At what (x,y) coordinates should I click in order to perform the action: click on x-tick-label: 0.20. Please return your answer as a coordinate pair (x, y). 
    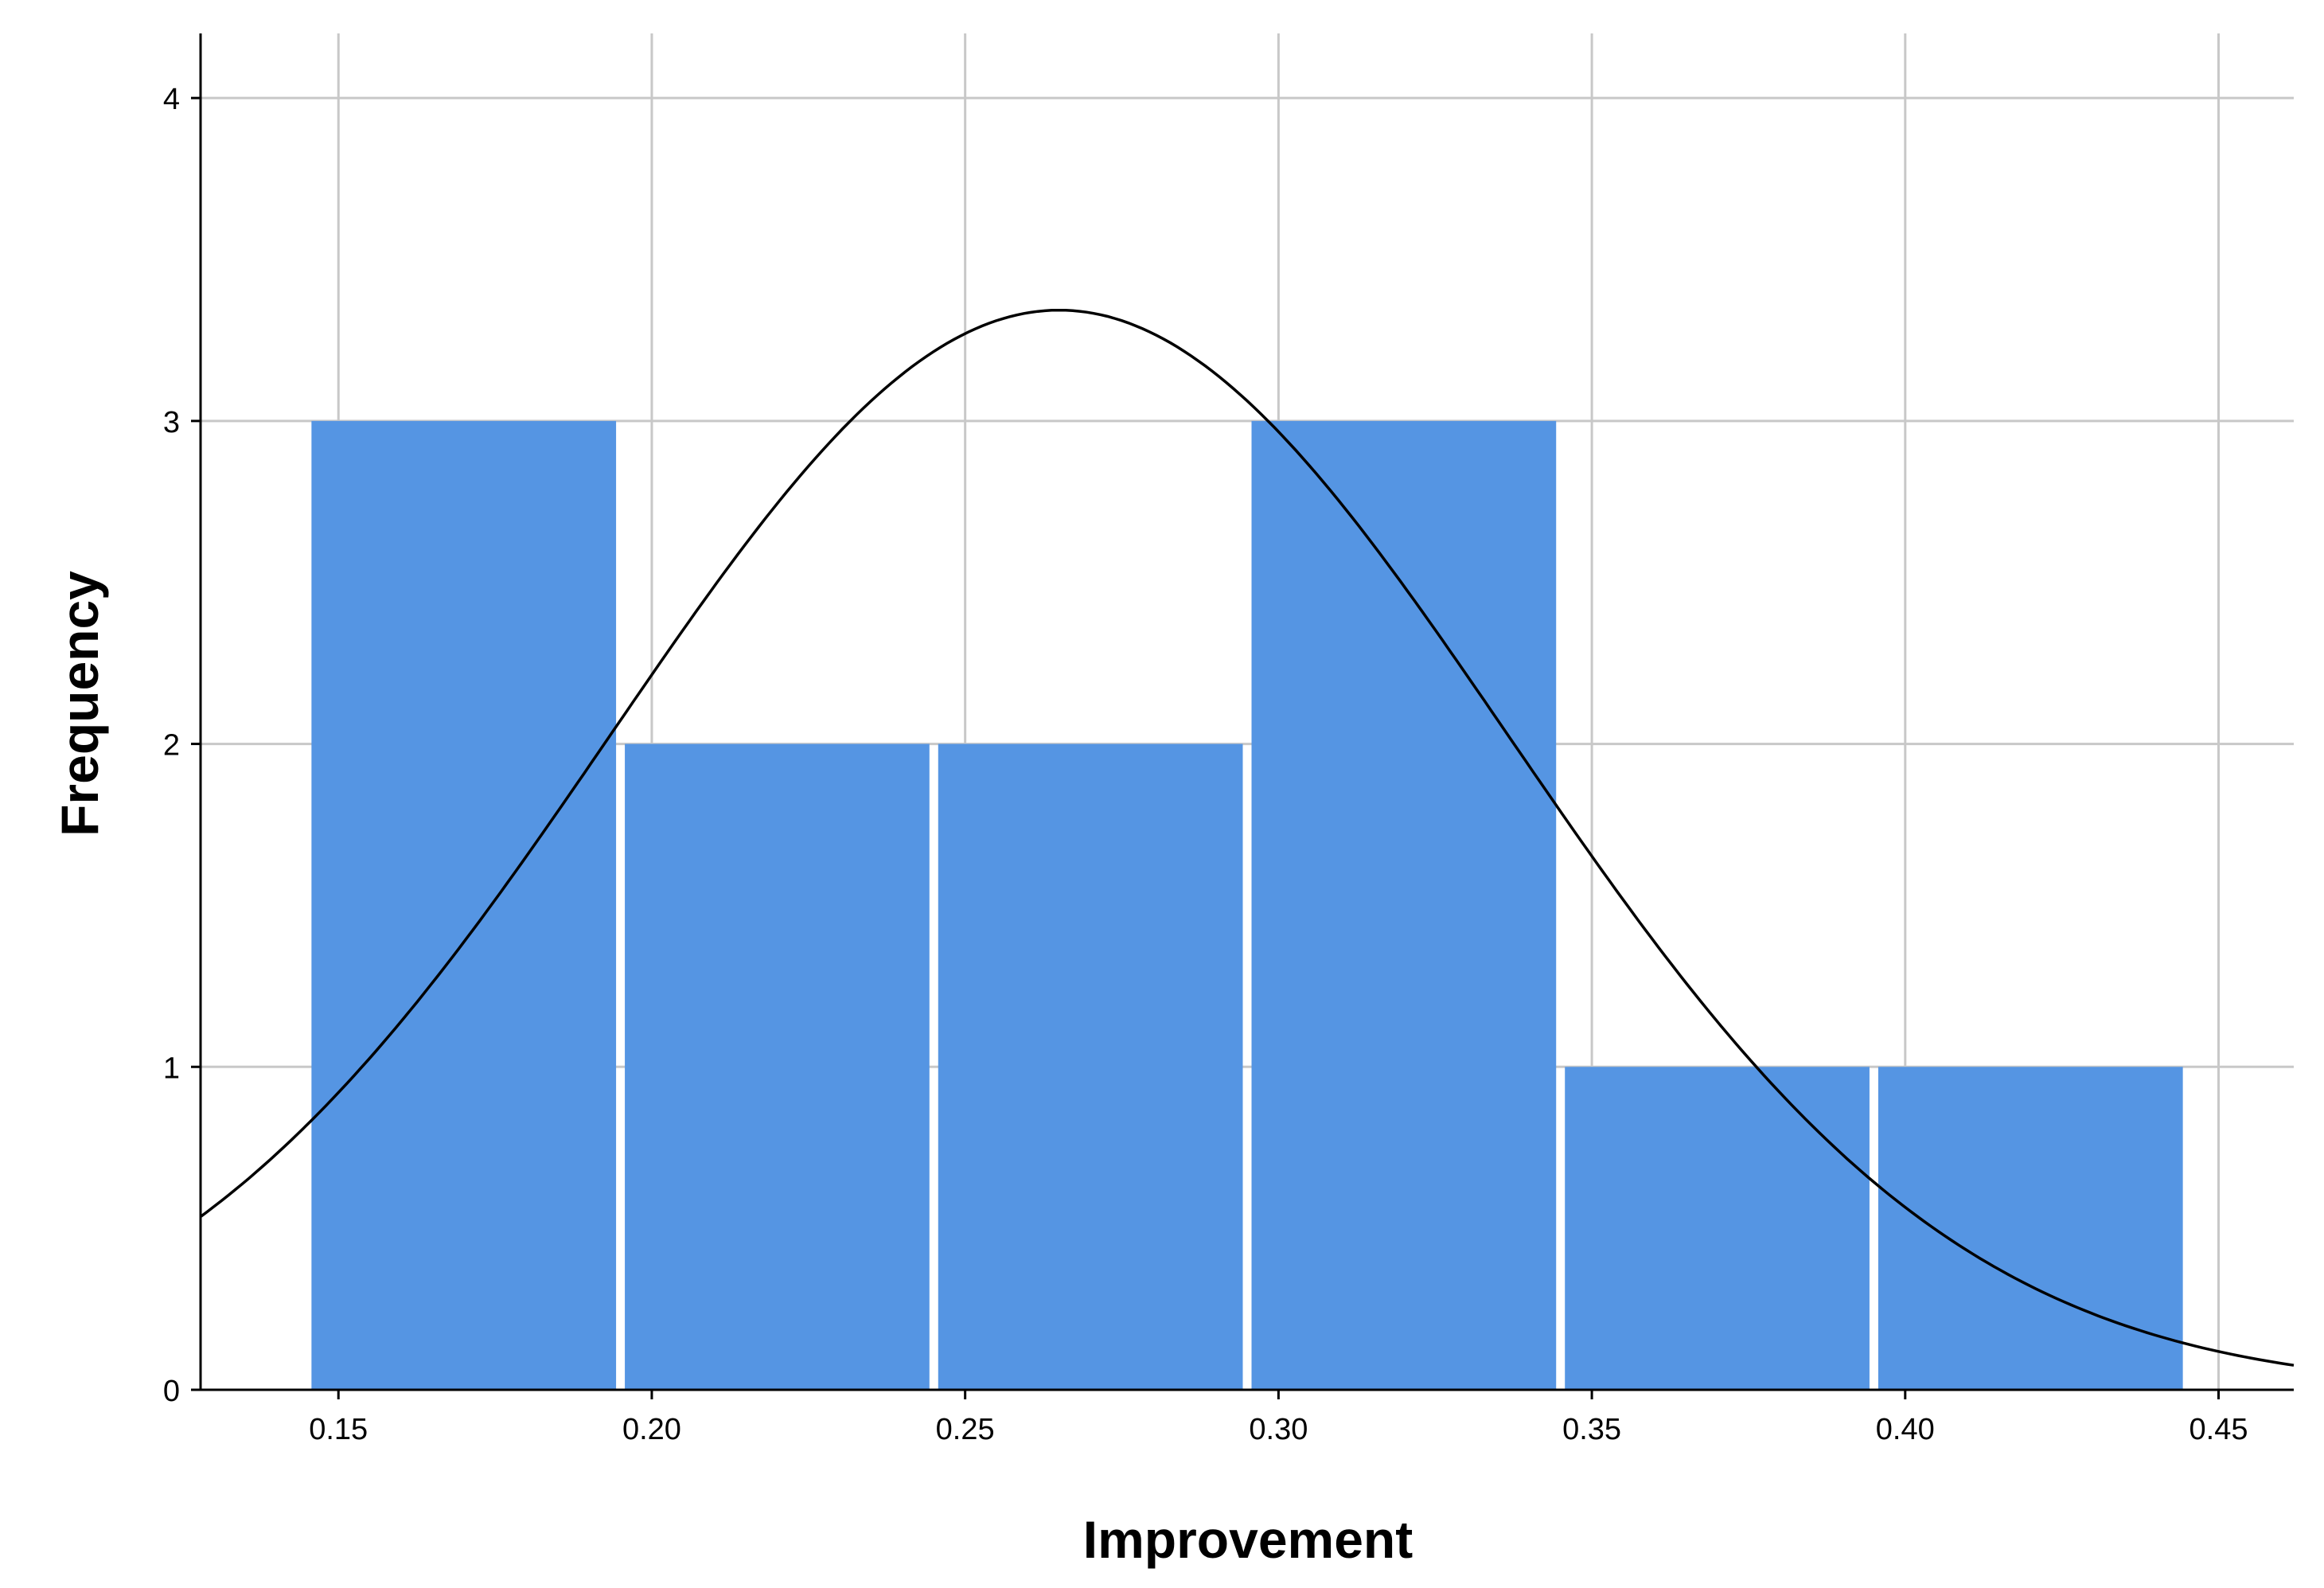
    Looking at the image, I should click on (651, 1430).